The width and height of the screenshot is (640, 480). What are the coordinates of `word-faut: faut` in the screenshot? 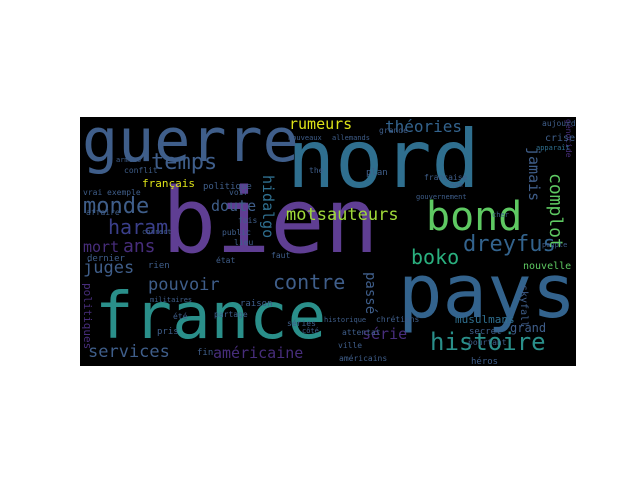 It's located at (281, 255).